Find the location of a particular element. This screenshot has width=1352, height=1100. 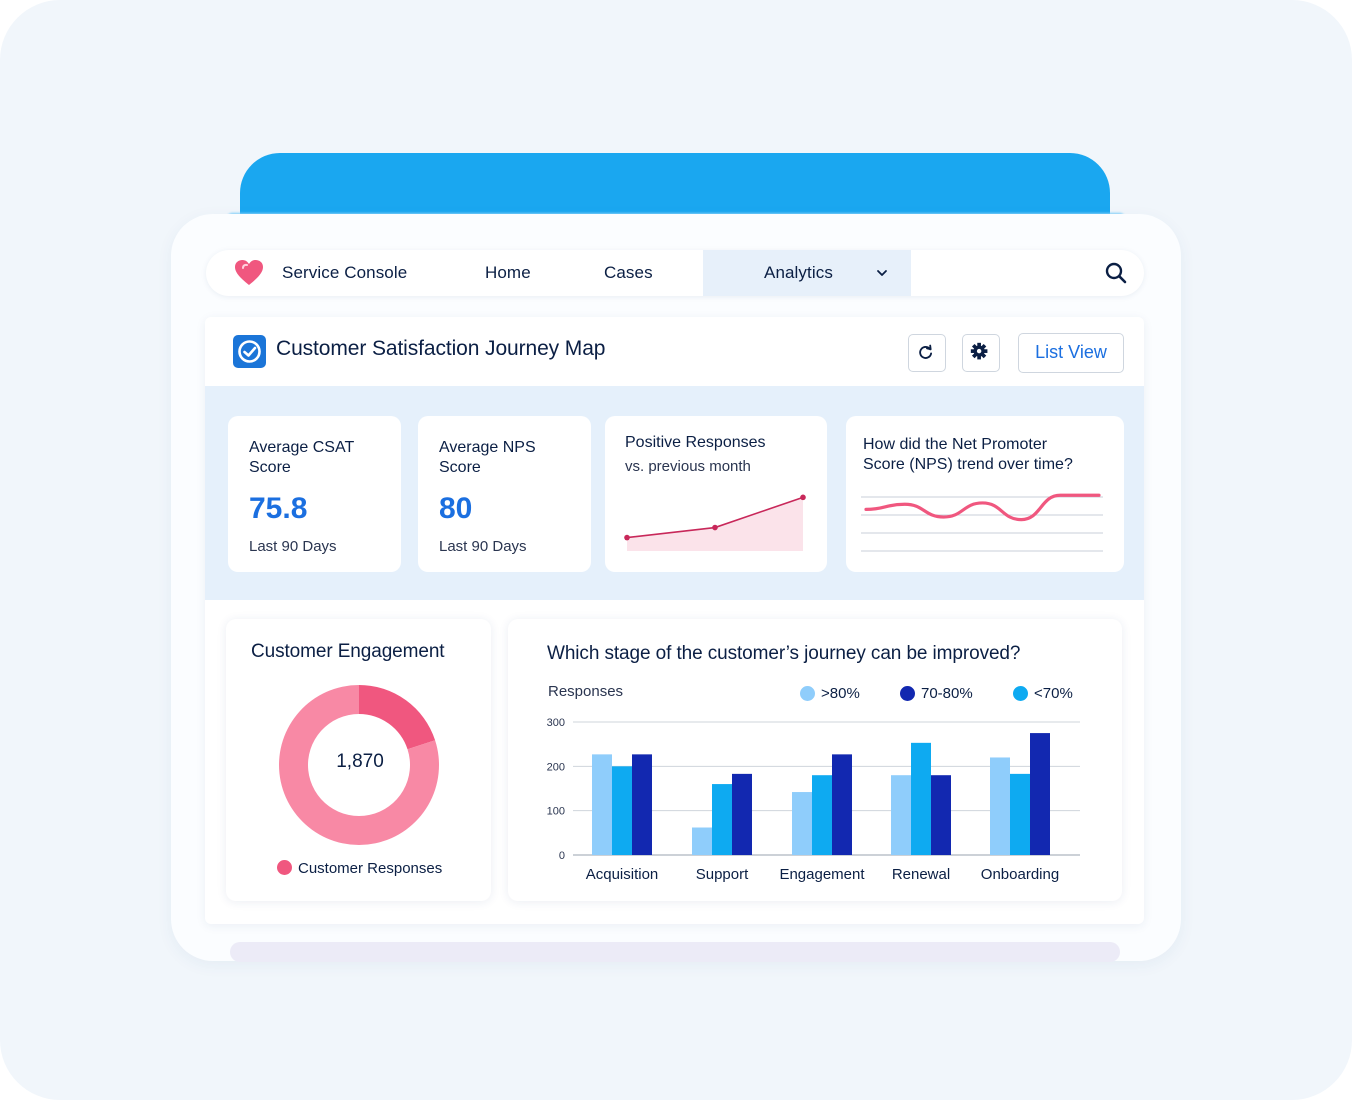

x-tick-label: Onboarding is located at coordinates (1020, 874).